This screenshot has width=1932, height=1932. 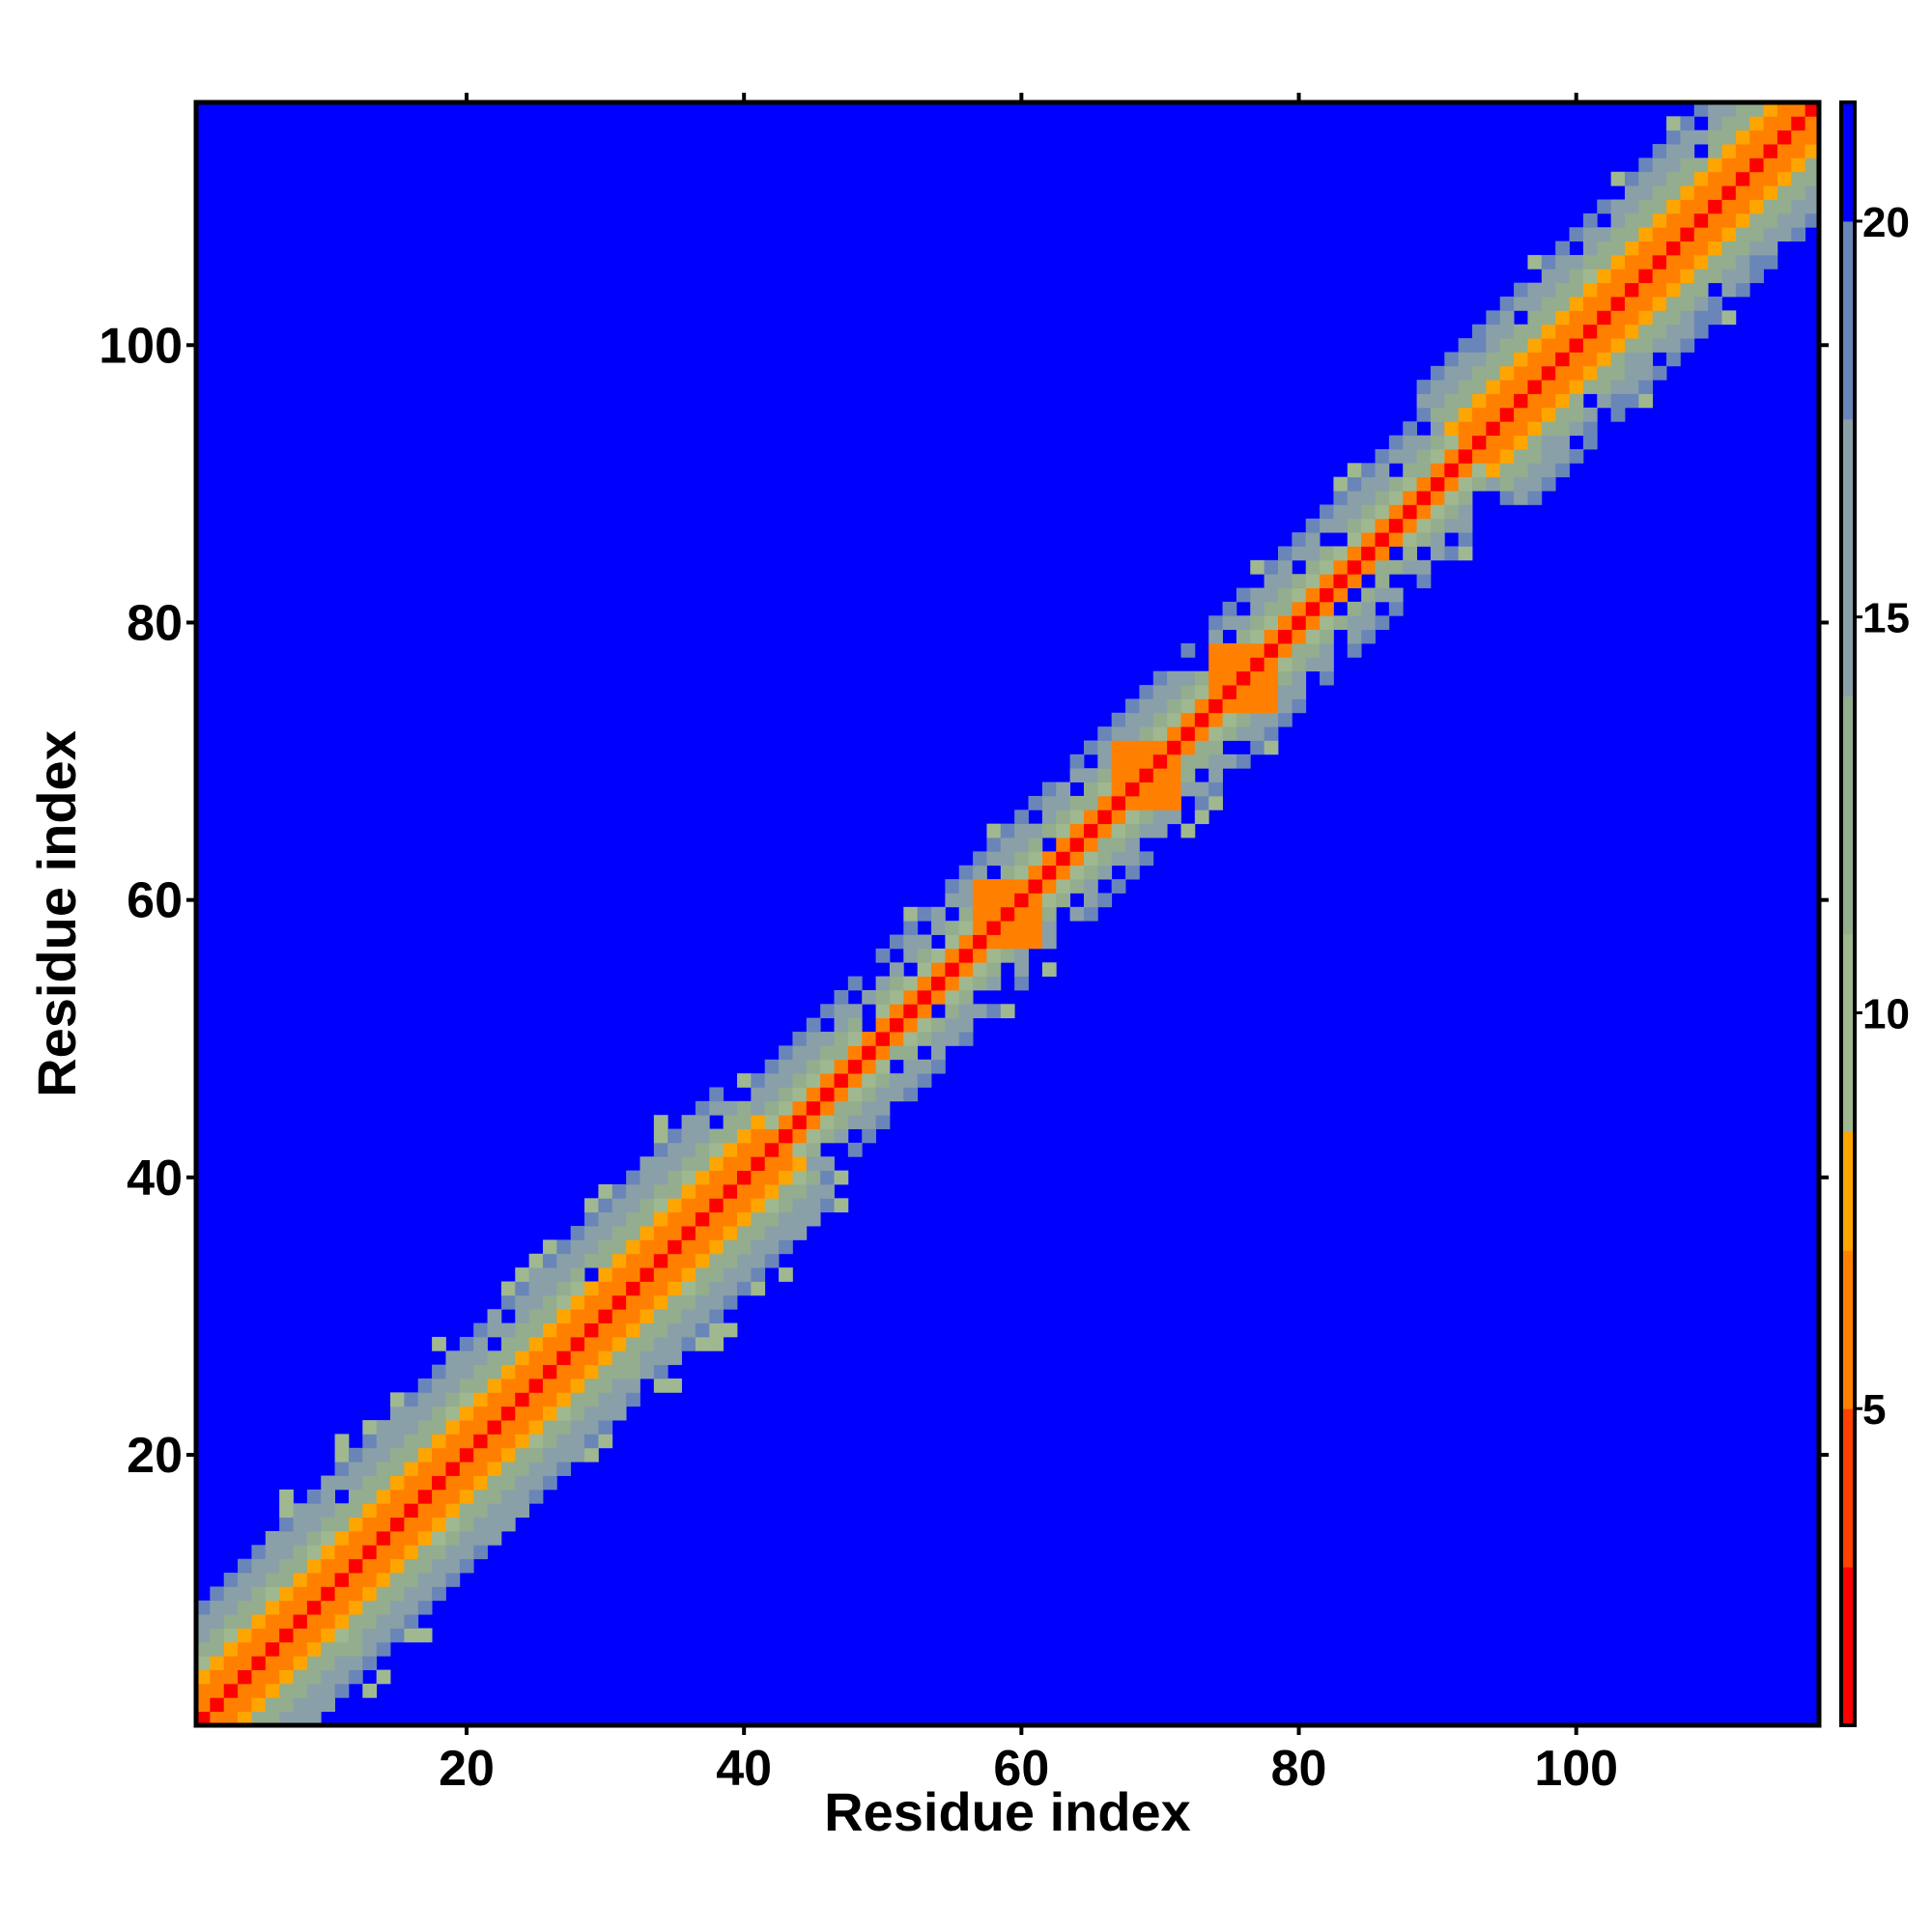 What do you see at coordinates (1874, 1410) in the screenshot?
I see `colorbar-tick-label: 5` at bounding box center [1874, 1410].